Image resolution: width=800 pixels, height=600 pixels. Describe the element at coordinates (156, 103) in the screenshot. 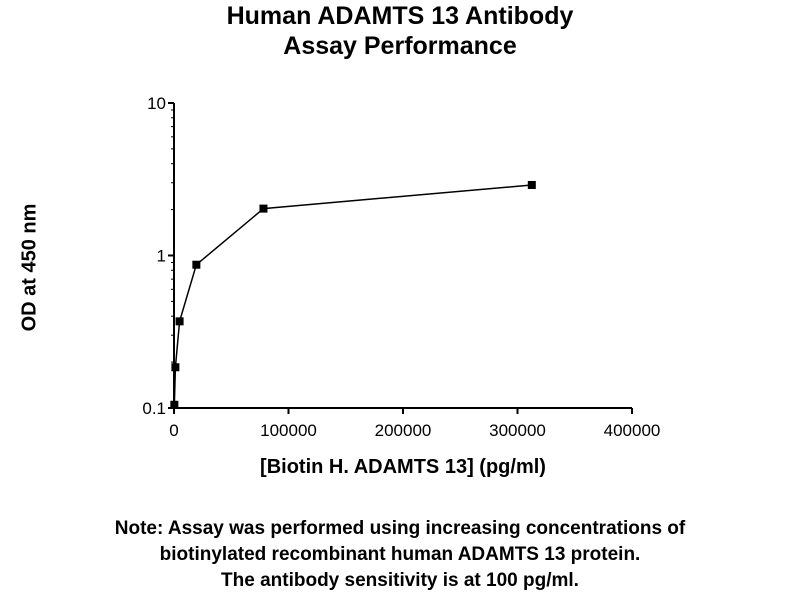

I see `y-tick-label: 10` at that location.